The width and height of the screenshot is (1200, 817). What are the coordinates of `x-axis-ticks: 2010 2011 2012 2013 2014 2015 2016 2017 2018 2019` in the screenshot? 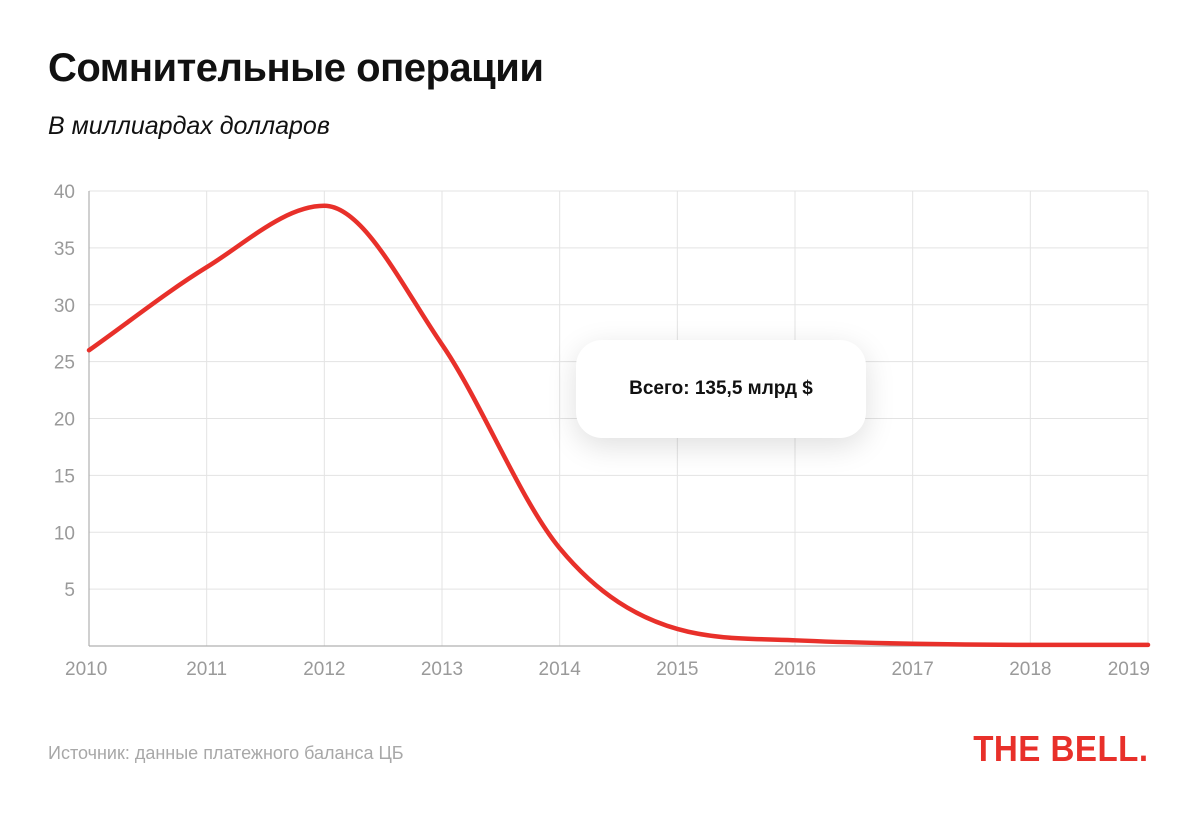 It's located at (607, 669).